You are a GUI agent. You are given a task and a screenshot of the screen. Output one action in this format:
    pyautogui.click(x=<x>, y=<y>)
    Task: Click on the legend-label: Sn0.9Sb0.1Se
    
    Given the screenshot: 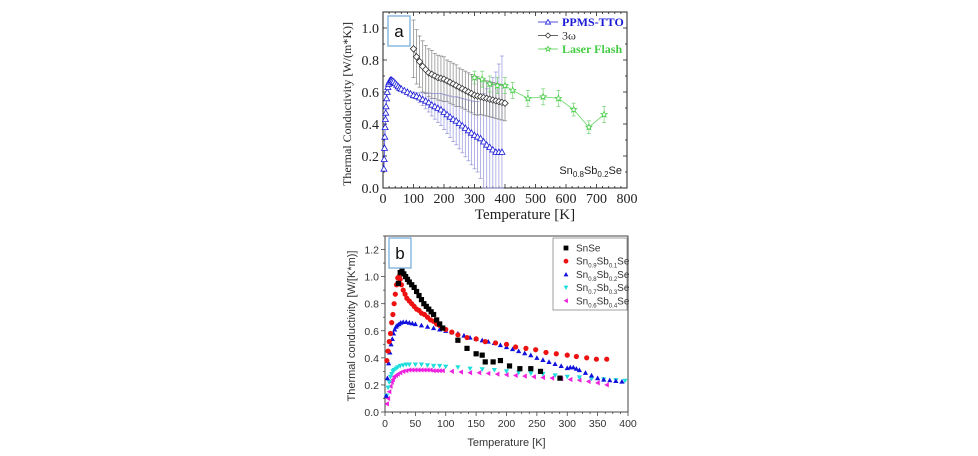 What is the action you would take?
    pyautogui.click(x=603, y=263)
    